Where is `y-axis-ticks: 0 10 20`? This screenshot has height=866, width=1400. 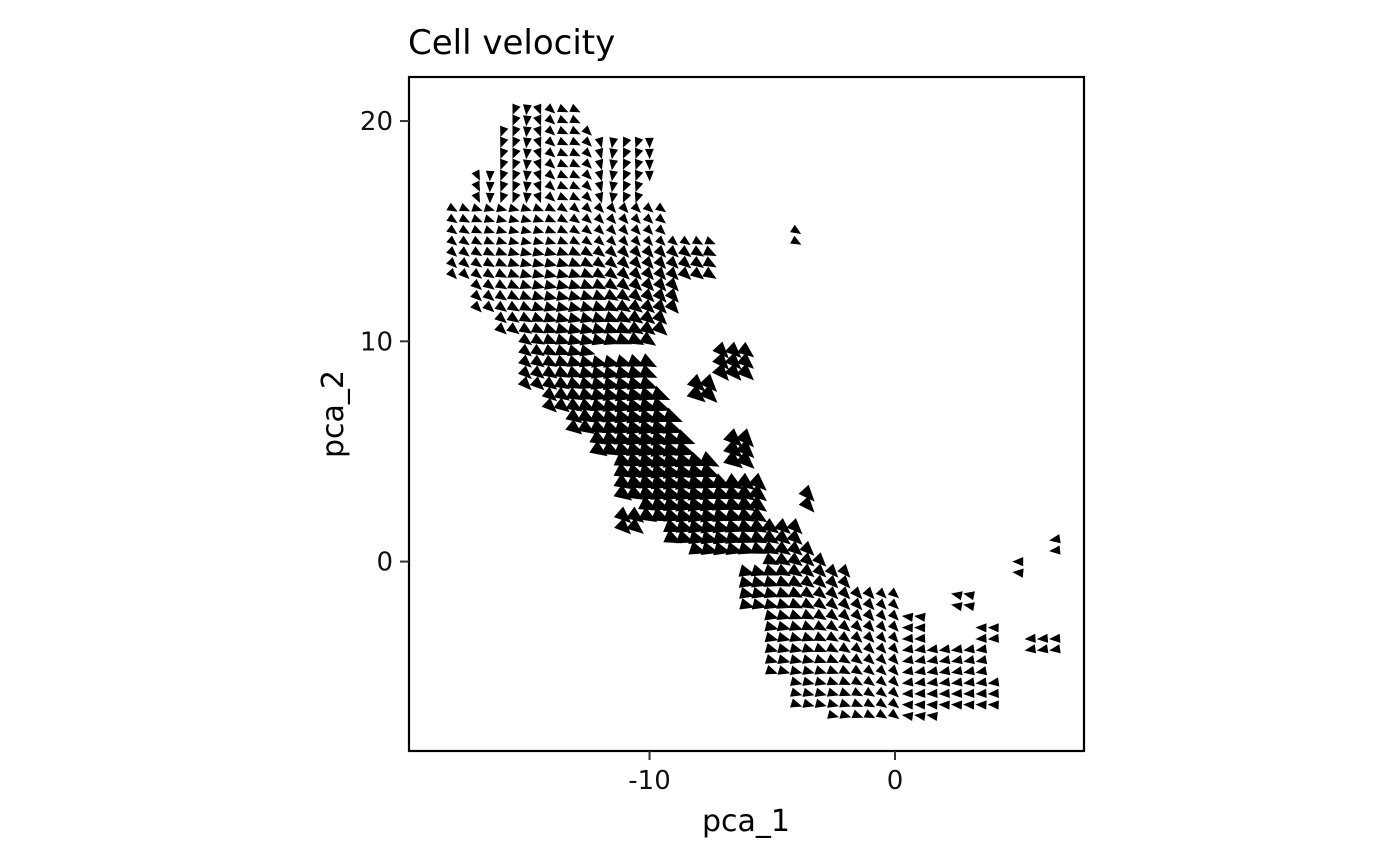
y-axis-ticks: 0 10 20 is located at coordinates (384, 342).